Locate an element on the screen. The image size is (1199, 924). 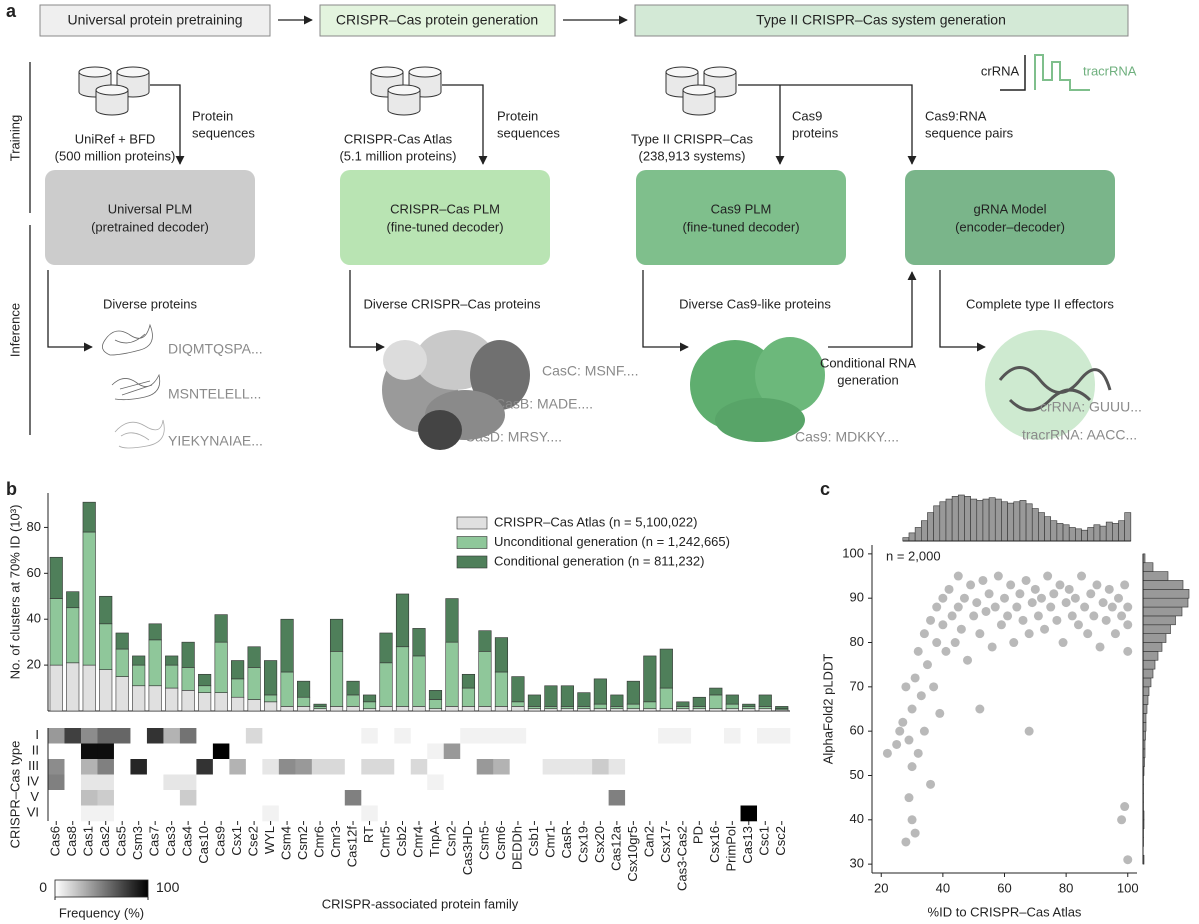
input-label: sequence pairs is located at coordinates (969, 132).